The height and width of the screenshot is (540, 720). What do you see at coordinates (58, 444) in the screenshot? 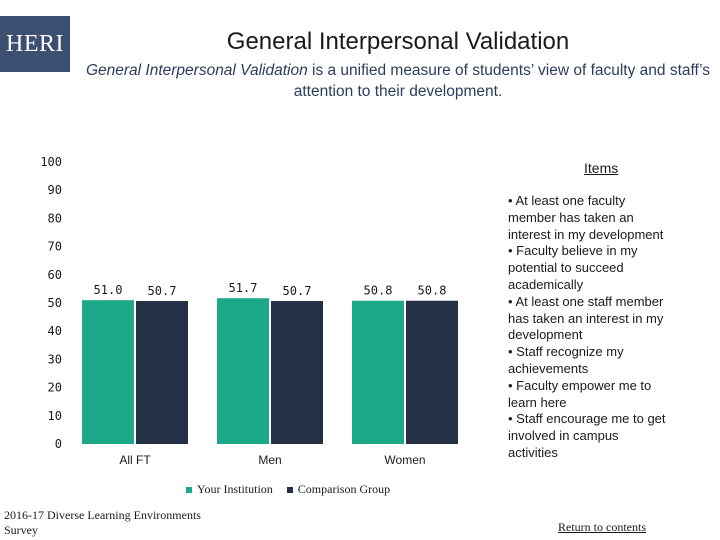
I see `y-tick-label: 0` at bounding box center [58, 444].